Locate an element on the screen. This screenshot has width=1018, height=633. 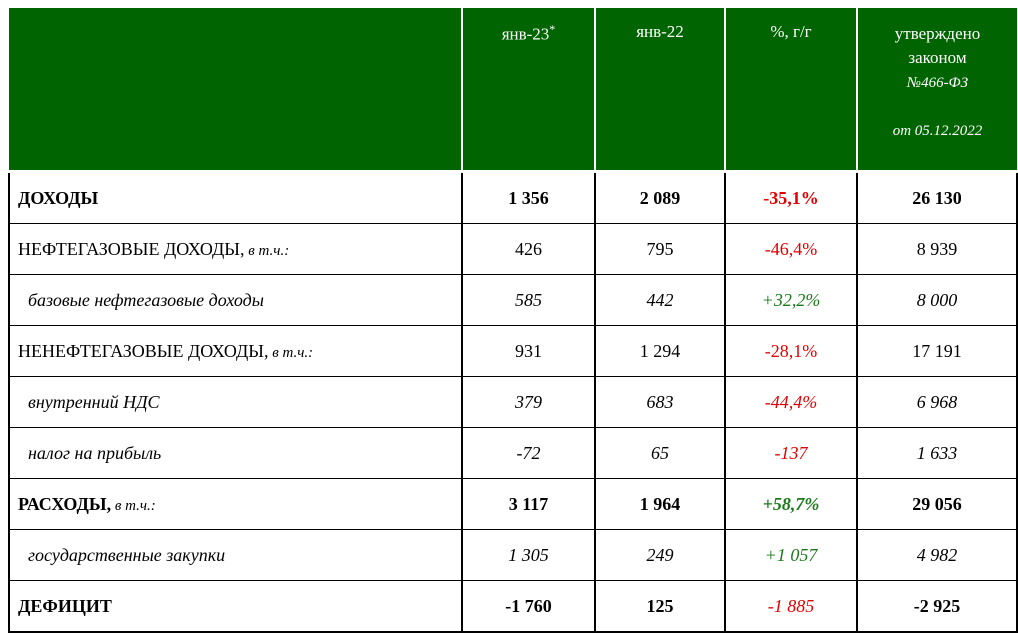
cell-yoy: -44,4% is located at coordinates (790, 402).